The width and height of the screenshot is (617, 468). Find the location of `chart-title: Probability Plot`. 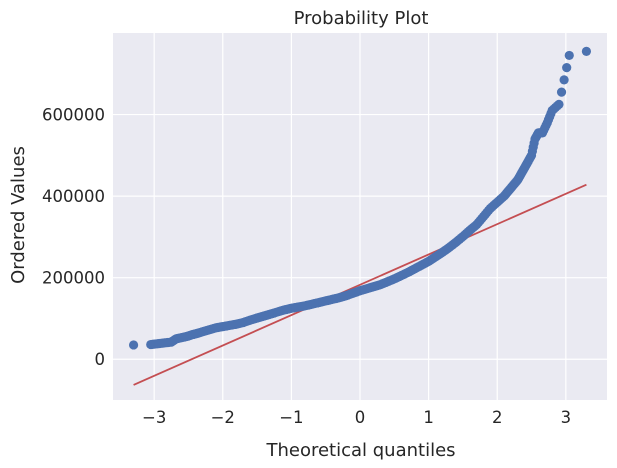

chart-title: Probability Plot is located at coordinates (361, 18).